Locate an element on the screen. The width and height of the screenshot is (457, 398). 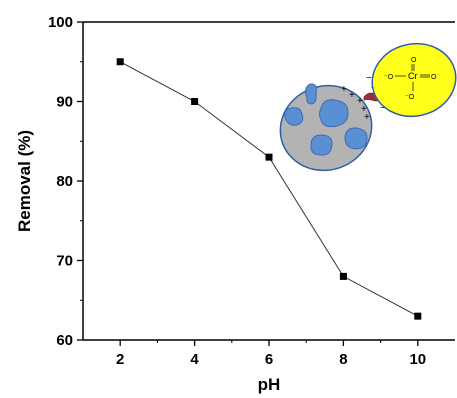
oxygen-top: O is located at coordinates (414, 60).